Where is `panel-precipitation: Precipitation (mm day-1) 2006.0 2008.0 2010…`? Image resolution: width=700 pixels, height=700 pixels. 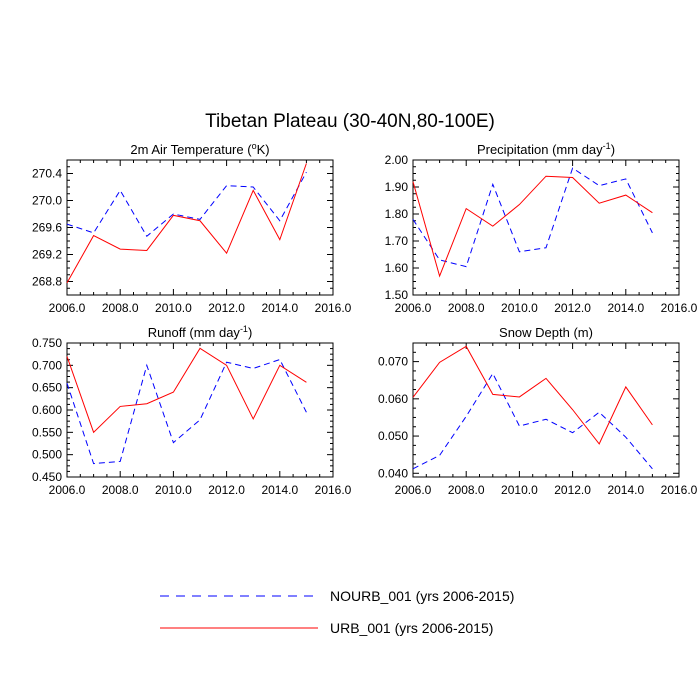
panel-precipitation: Precipitation (mm day-1) 2006.0 2008.0 2010… is located at coordinates (541, 228).